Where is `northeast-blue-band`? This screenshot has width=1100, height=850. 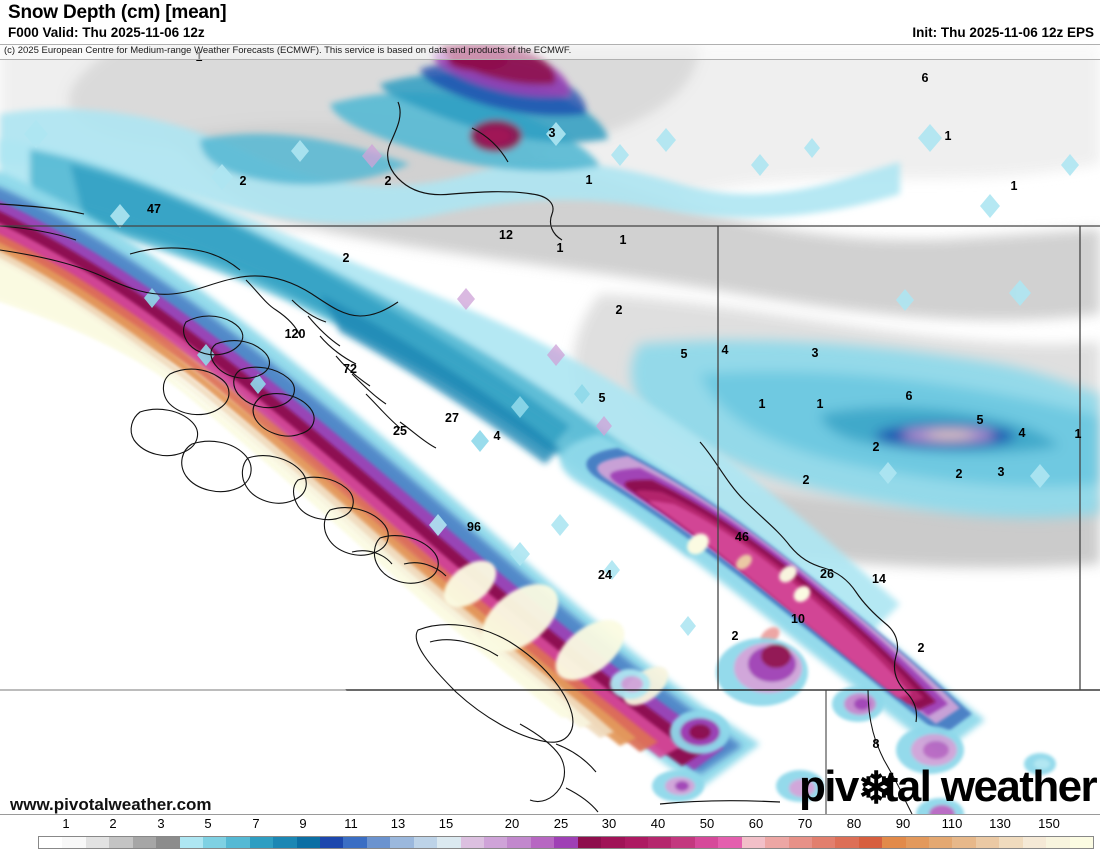 northeast-blue-band is located at coordinates (865, 429).